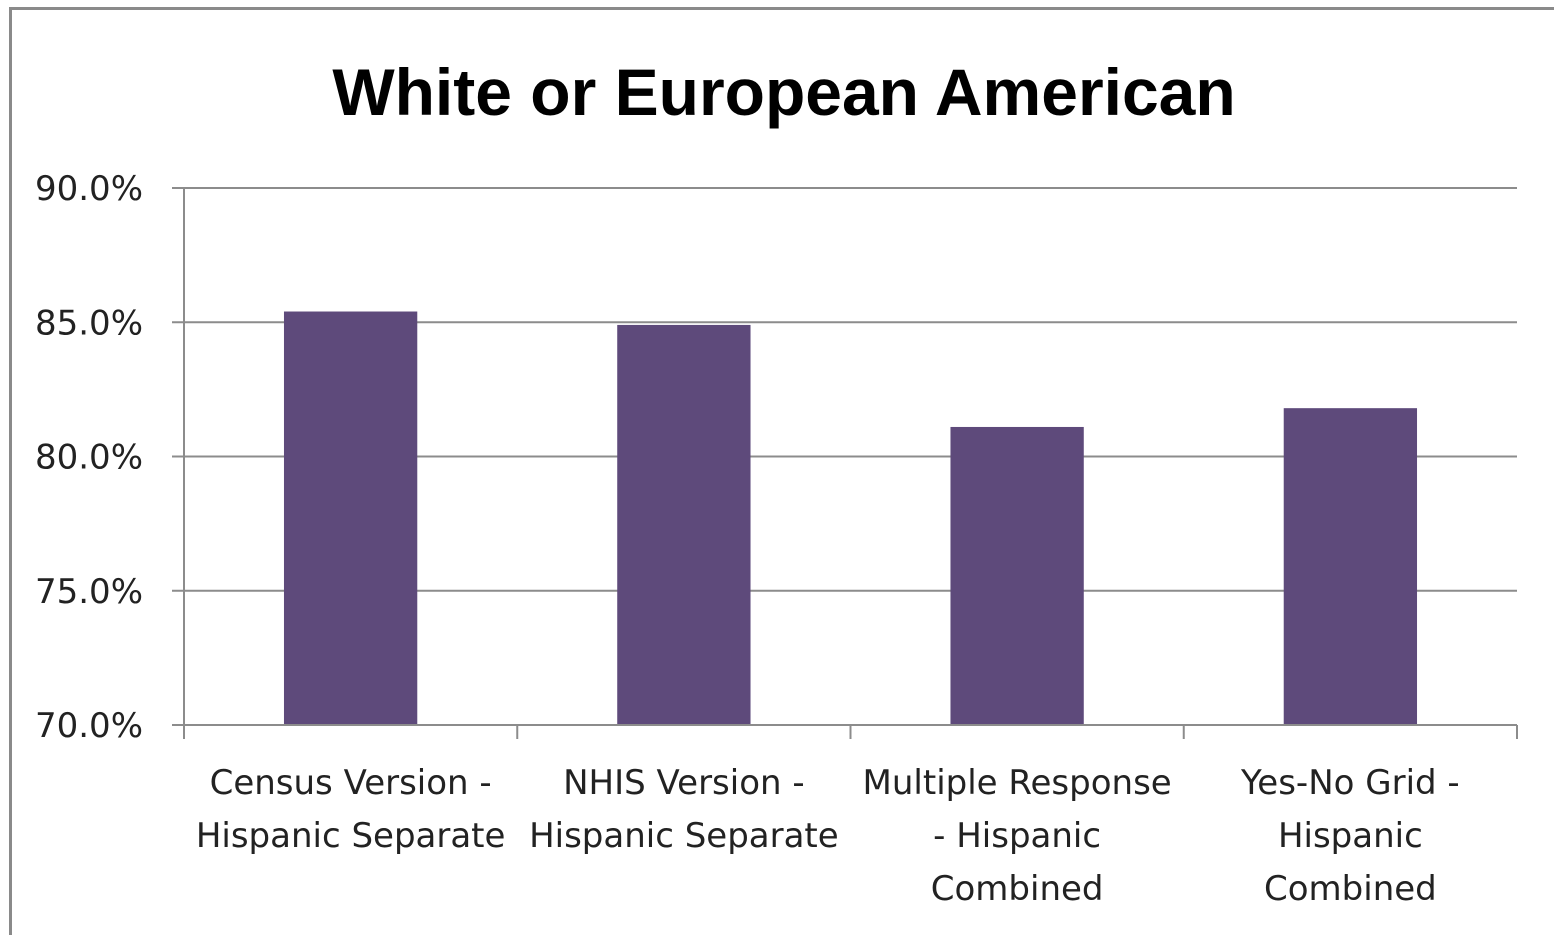 The width and height of the screenshot is (1558, 937). I want to click on x-tick-label: NHIS Version -Hispanic Separate, so click(684, 809).